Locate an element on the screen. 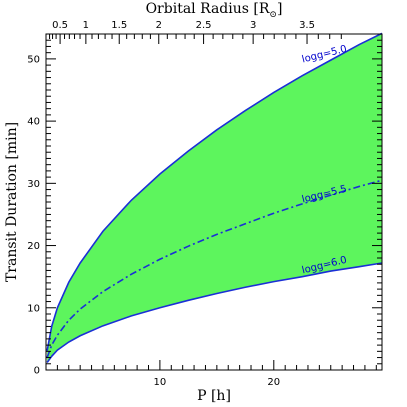 The height and width of the screenshot is (407, 407). x-axis-label: P [h] is located at coordinates (214, 396).